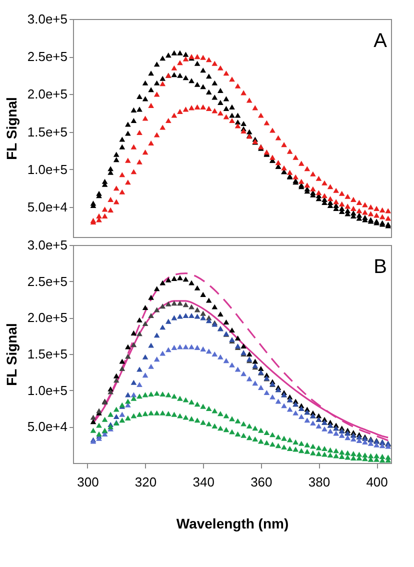  Describe the element at coordinates (319, 482) in the screenshot. I see `x-tick-label: 380` at that location.